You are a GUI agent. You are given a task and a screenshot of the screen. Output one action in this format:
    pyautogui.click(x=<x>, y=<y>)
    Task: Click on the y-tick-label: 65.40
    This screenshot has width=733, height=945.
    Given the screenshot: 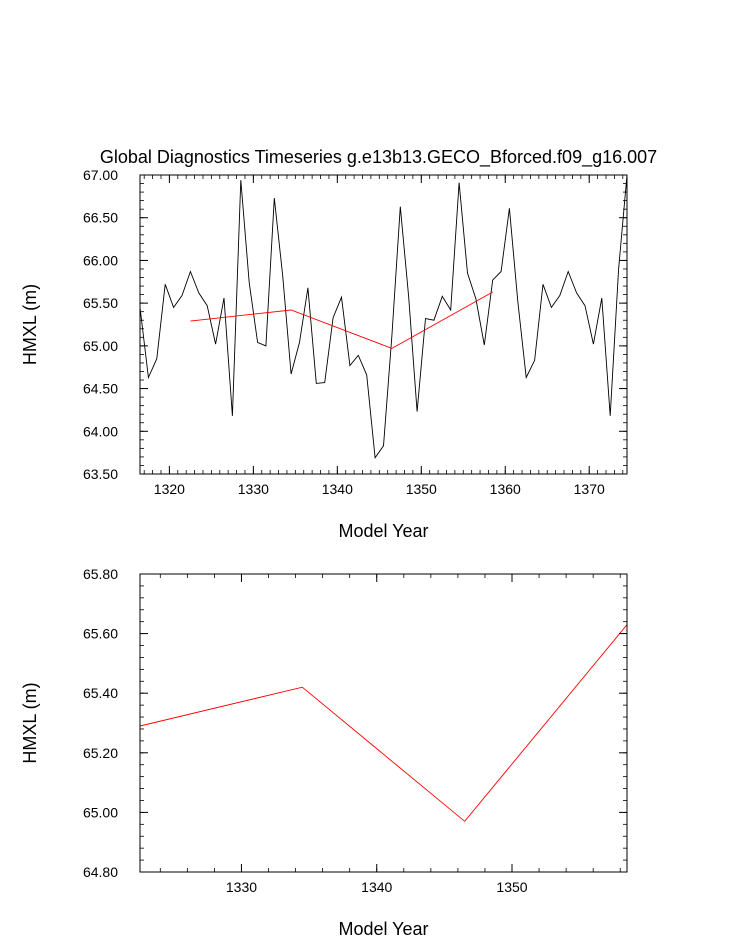 What is the action you would take?
    pyautogui.click(x=100, y=693)
    